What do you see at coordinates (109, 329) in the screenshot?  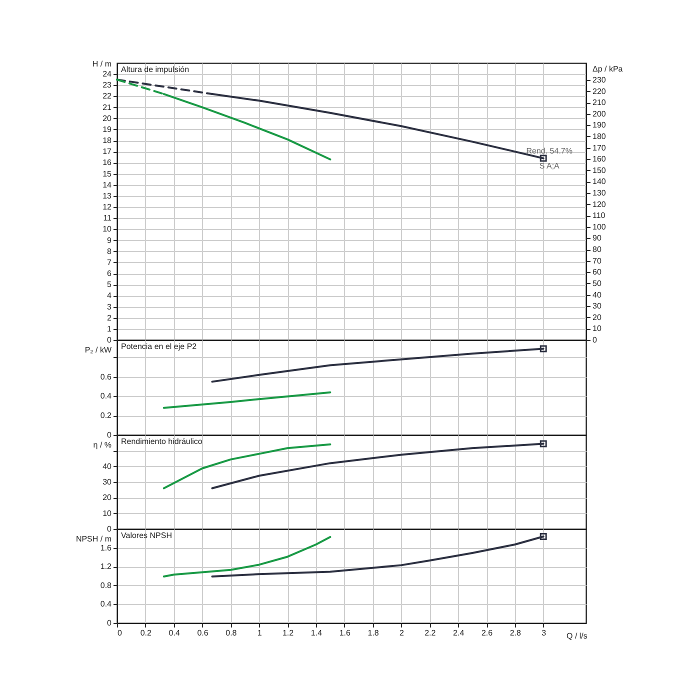 I see `y-tick-label: 1` at bounding box center [109, 329].